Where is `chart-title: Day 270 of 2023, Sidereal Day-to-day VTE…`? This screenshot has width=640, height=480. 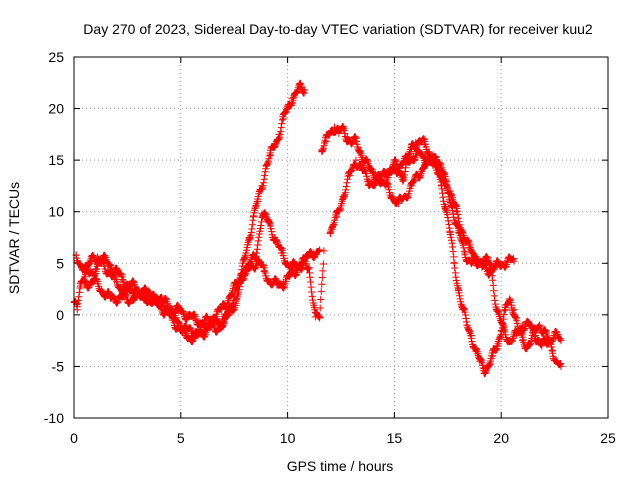
chart-title: Day 270 of 2023, Sidereal Day-to-day VTE… is located at coordinates (338, 29).